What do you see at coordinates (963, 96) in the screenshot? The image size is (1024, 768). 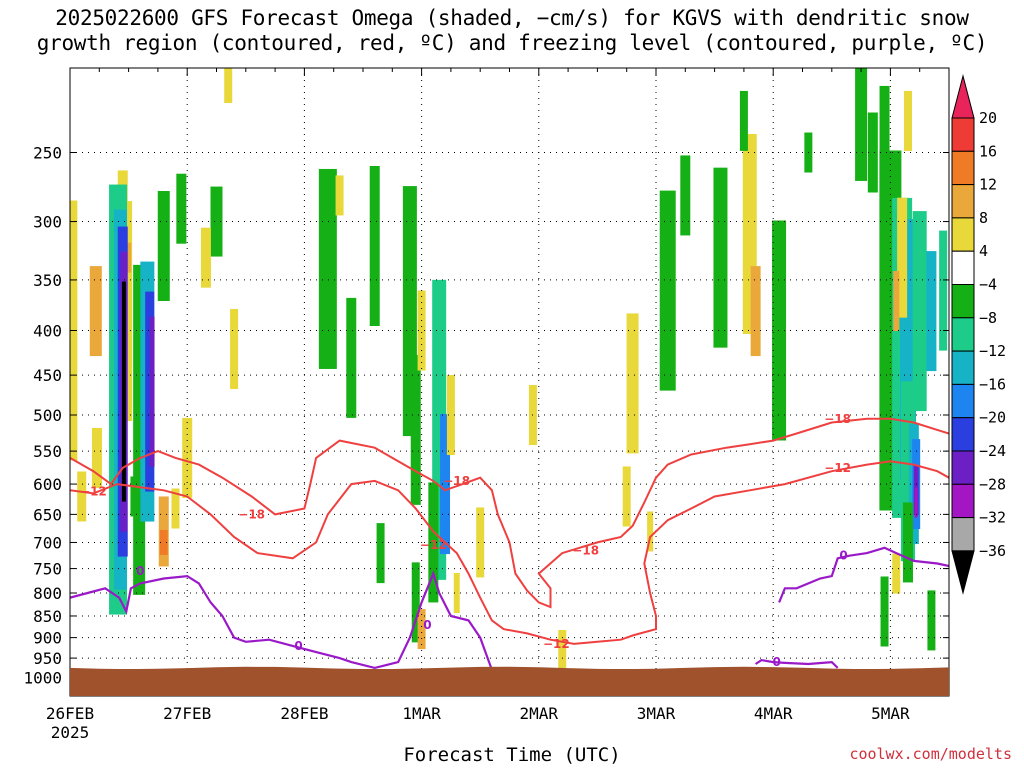 I see `colorbar-top-arrow` at bounding box center [963, 96].